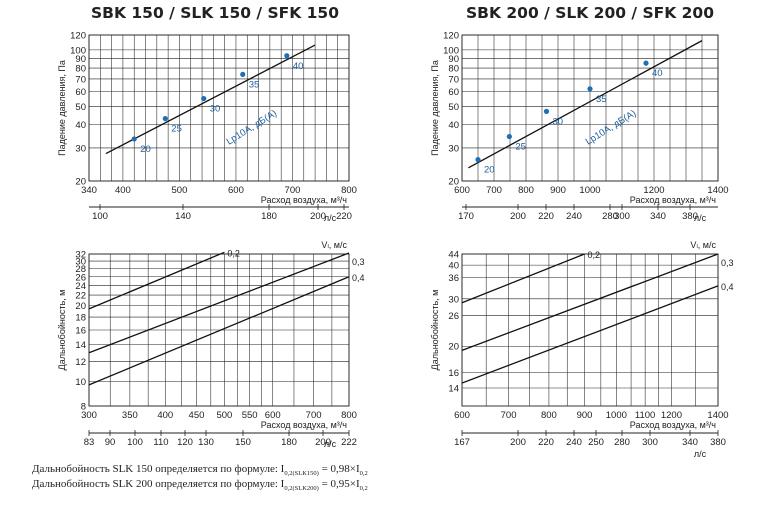 Image resolution: width=775 pixels, height=507 pixels. Describe the element at coordinates (145, 149) in the screenshot. I see `point-label: 20` at that location.